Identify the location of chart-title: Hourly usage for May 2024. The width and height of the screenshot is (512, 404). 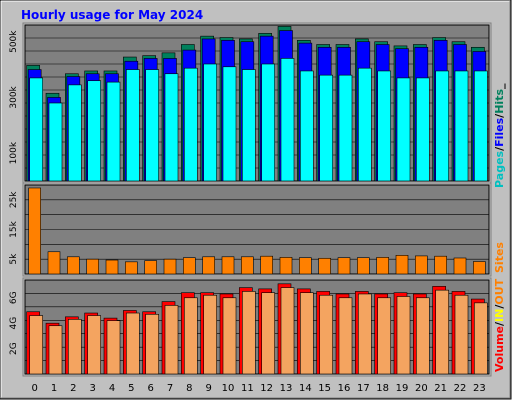
(112, 15).